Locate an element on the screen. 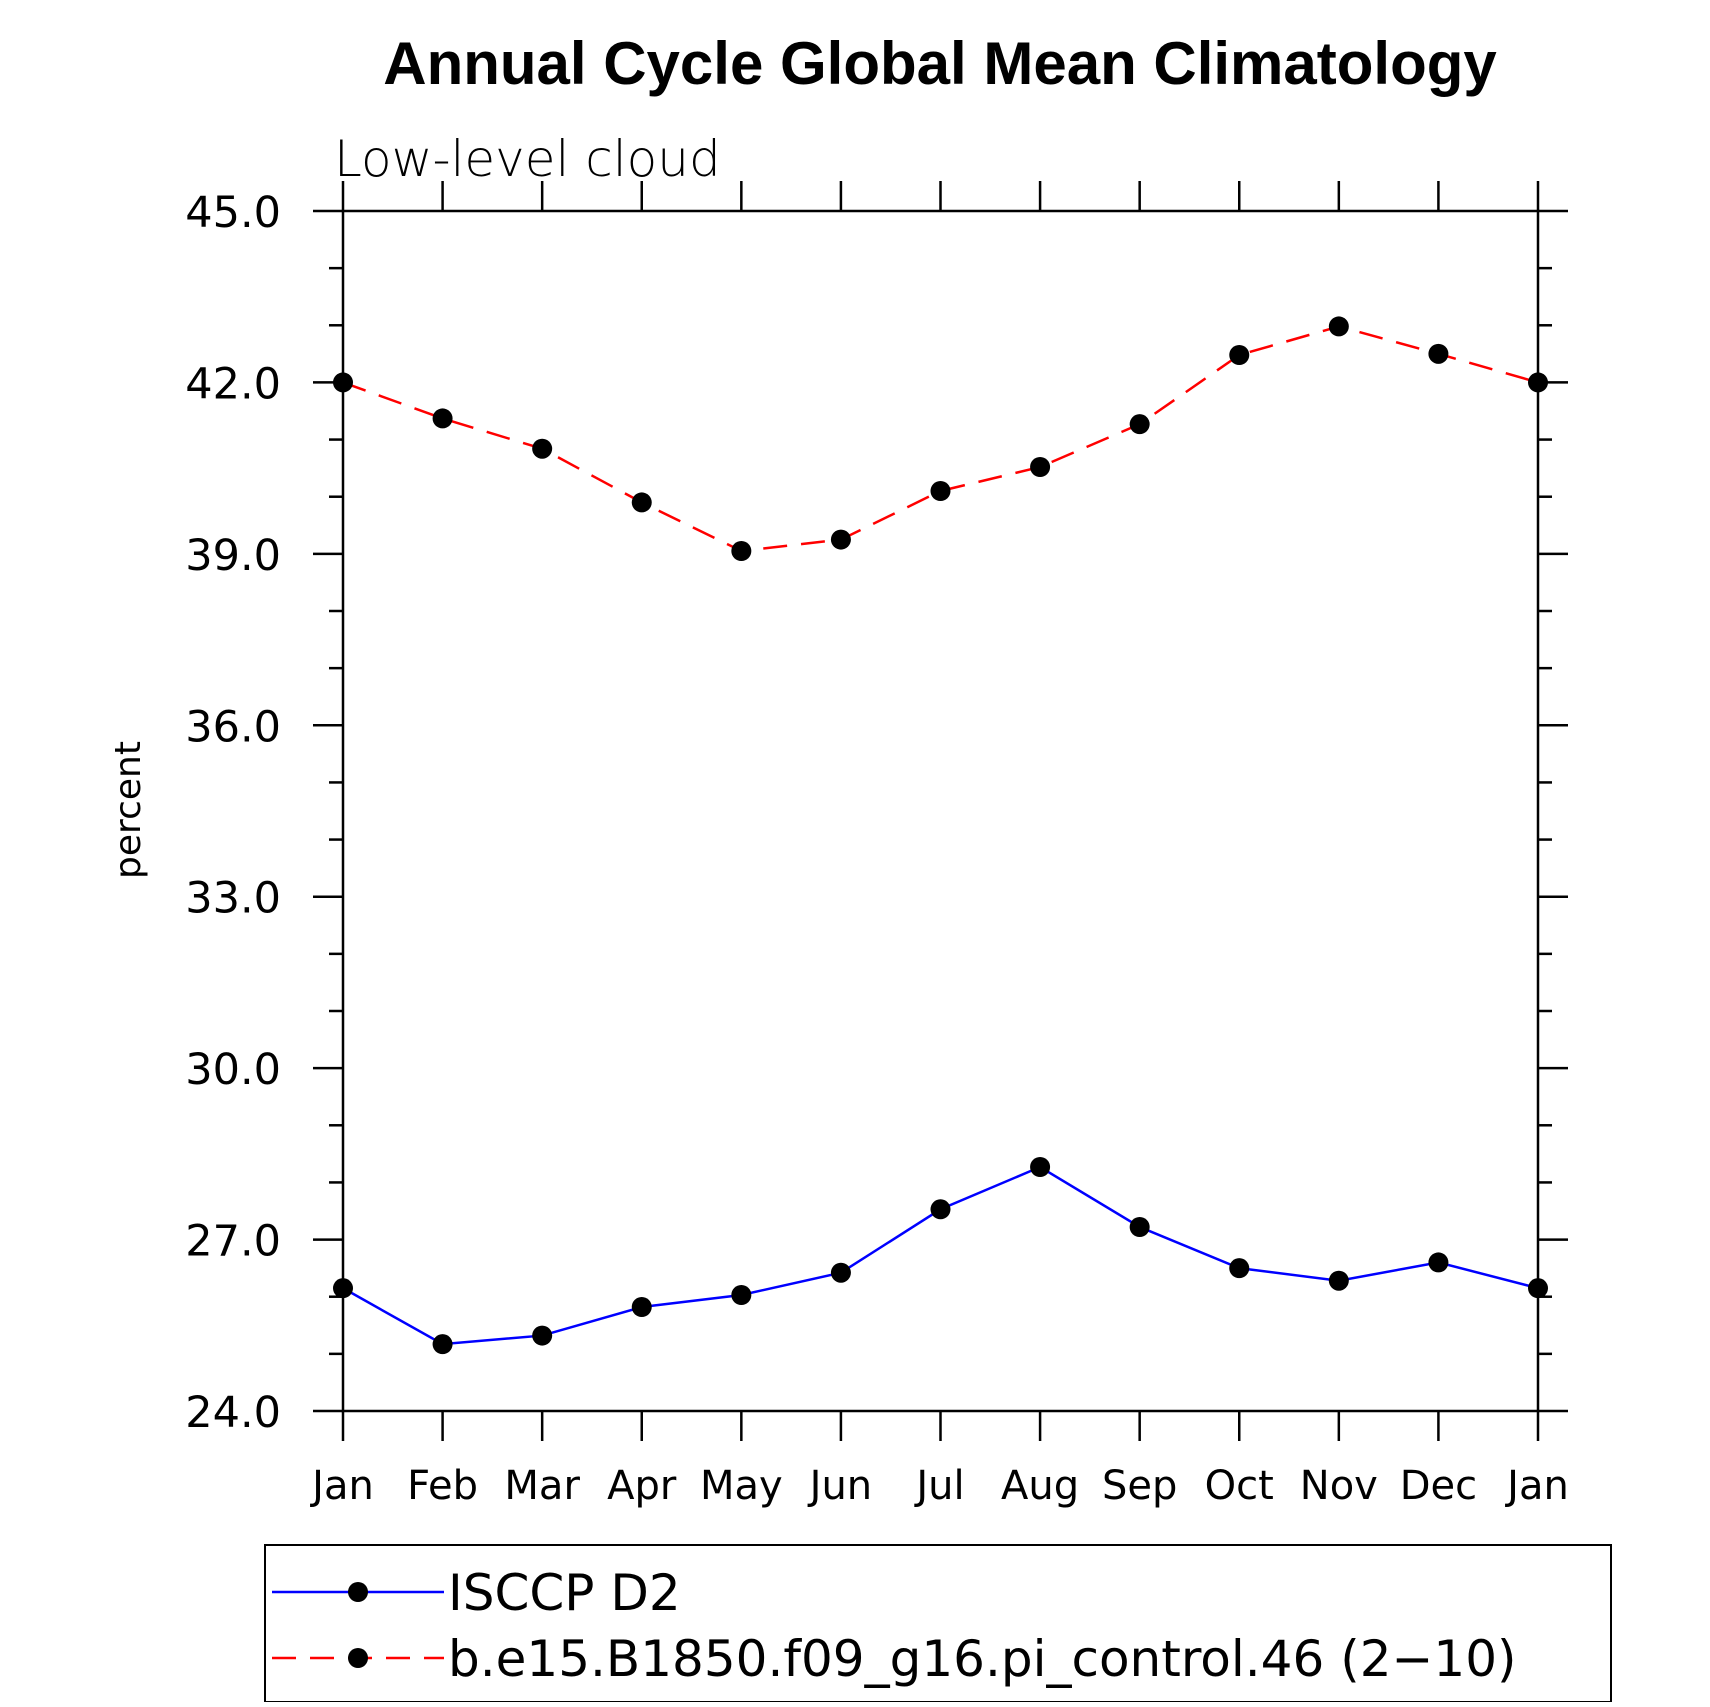 The image size is (1710, 1707). y-tick-label: 27.0 is located at coordinates (233, 1242).